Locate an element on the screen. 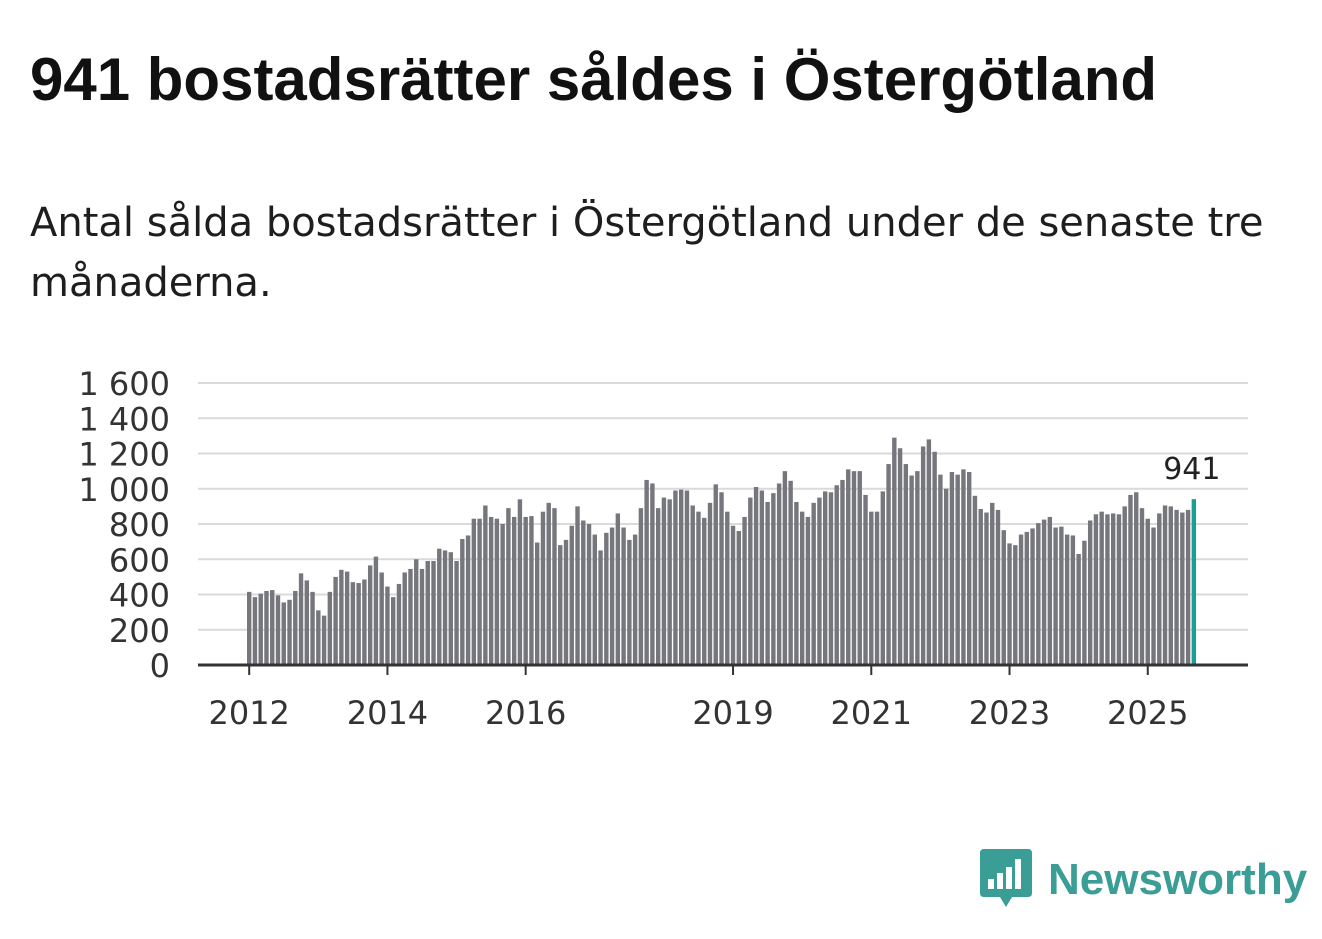 This screenshot has width=1322, height=939. y-tick-label: 1 400 is located at coordinates (124, 419).